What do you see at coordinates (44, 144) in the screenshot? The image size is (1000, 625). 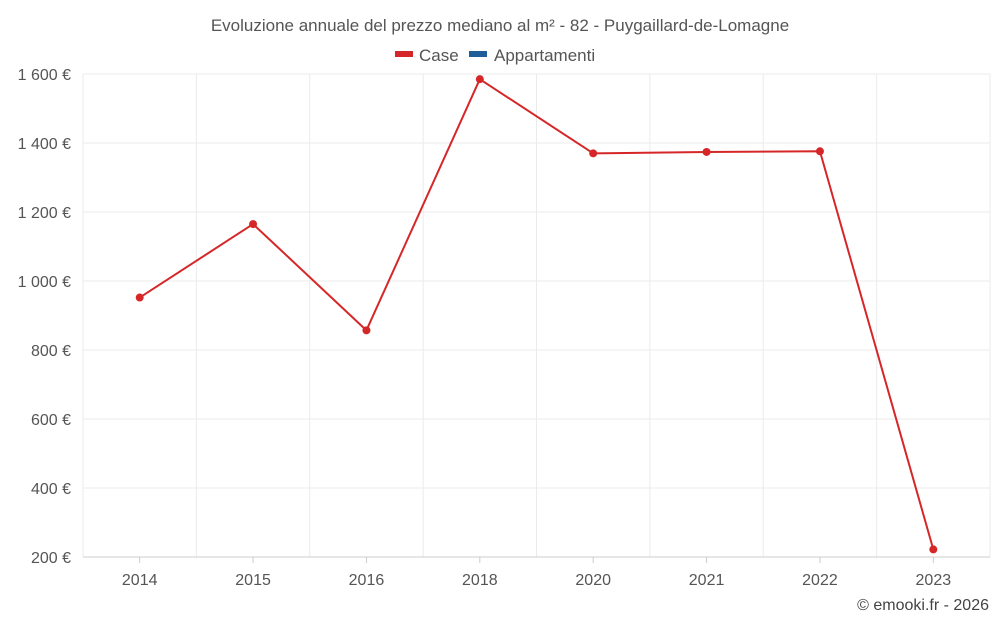 I see `y-tick-label: 1 400 €` at bounding box center [44, 144].